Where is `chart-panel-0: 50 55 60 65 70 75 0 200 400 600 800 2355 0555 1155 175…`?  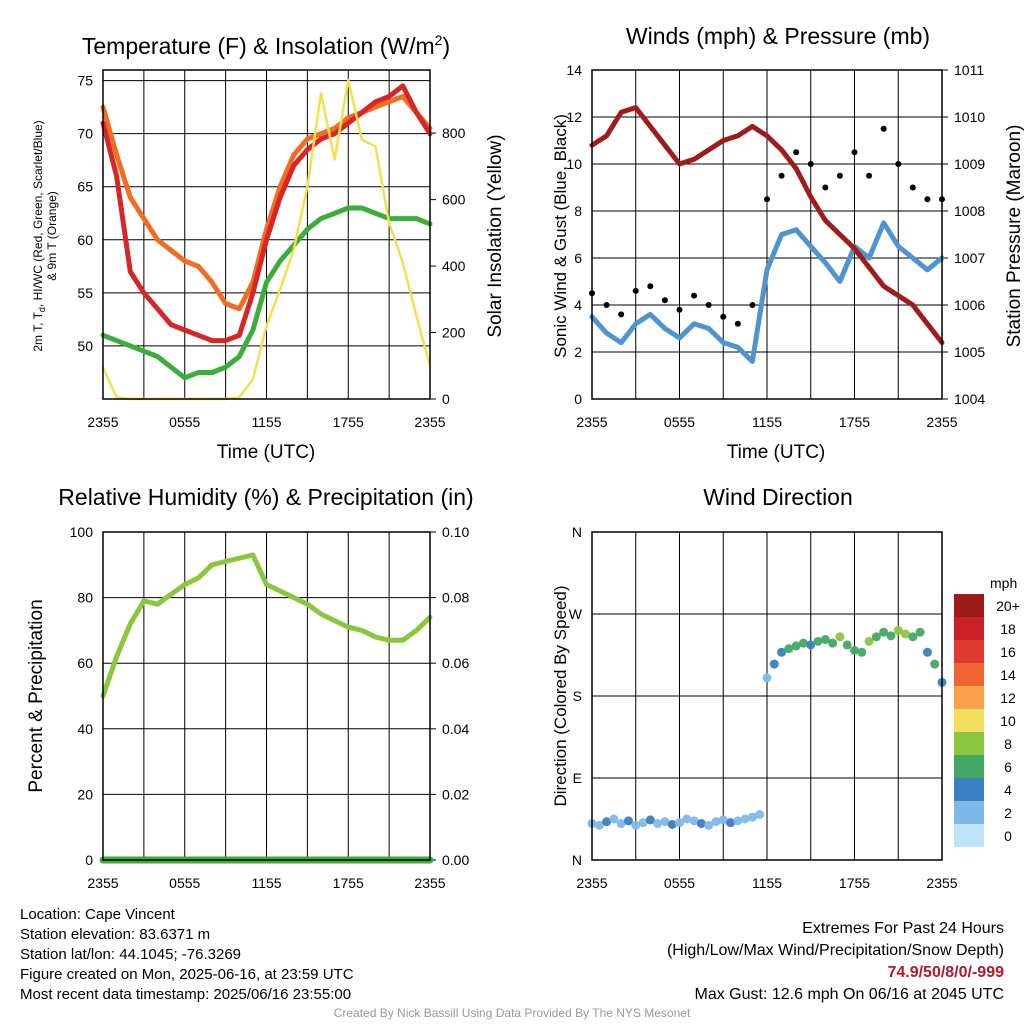 chart-panel-0: 50 55 60 65 70 75 0 200 400 600 800 2355 0555 1155 175… is located at coordinates (271, 249).